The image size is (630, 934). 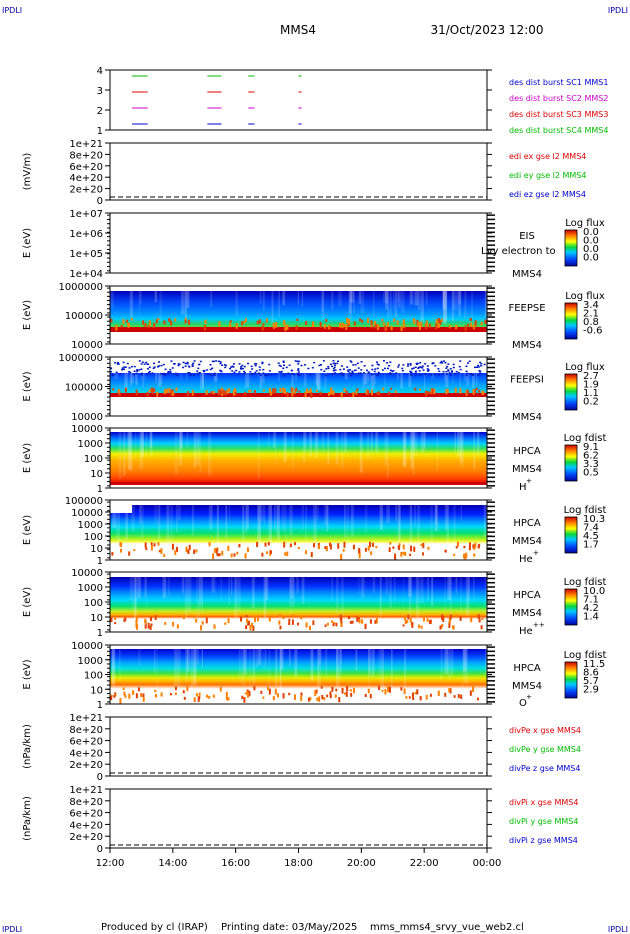 I want to click on corner-label-top-left: IPDLI, so click(x=12, y=10).